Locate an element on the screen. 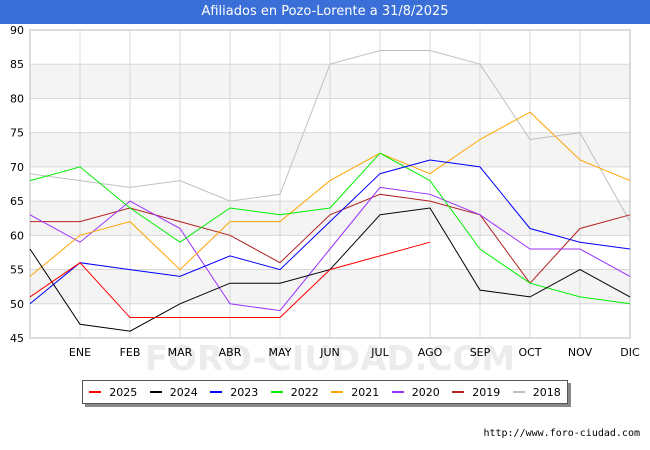  legend-item-2024: 2024 is located at coordinates (173, 392).